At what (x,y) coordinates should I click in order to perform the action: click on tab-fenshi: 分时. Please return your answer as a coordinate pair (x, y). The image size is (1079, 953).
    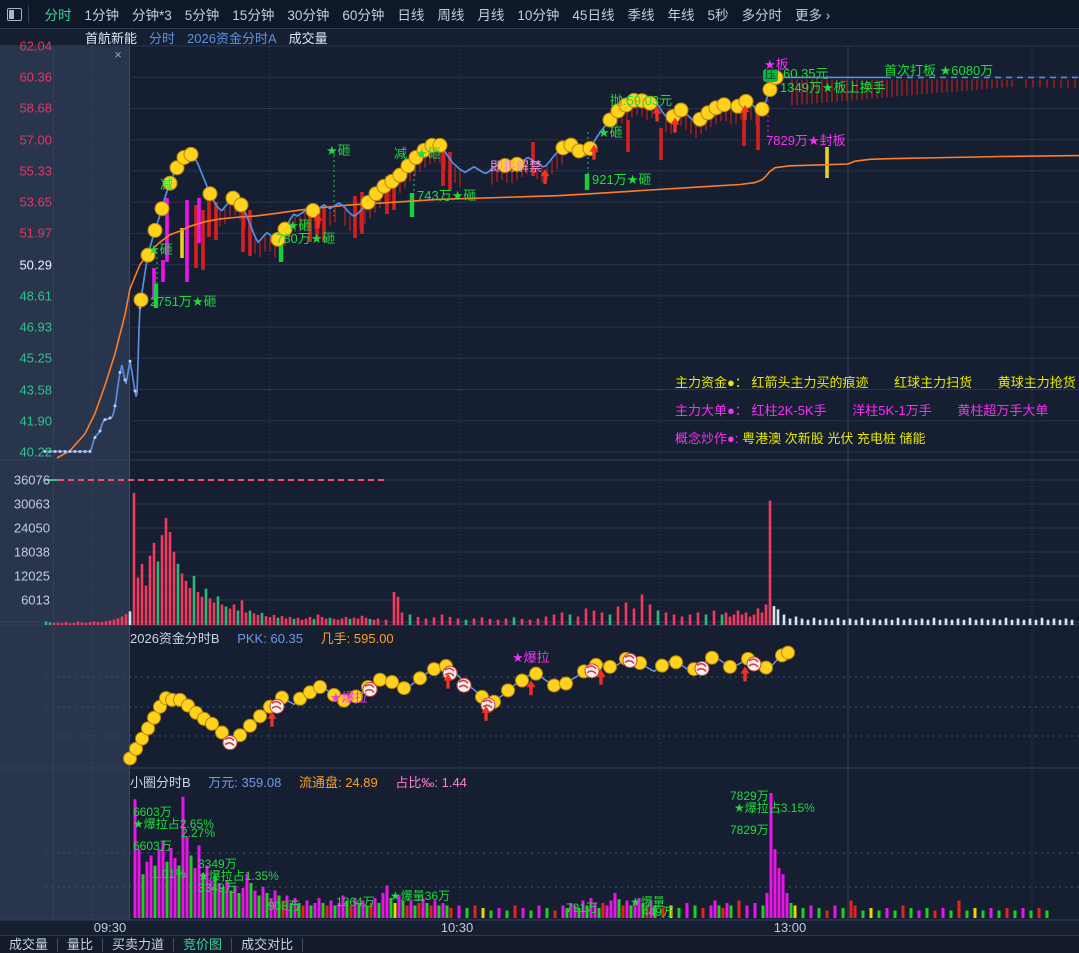
    Looking at the image, I should click on (58, 15).